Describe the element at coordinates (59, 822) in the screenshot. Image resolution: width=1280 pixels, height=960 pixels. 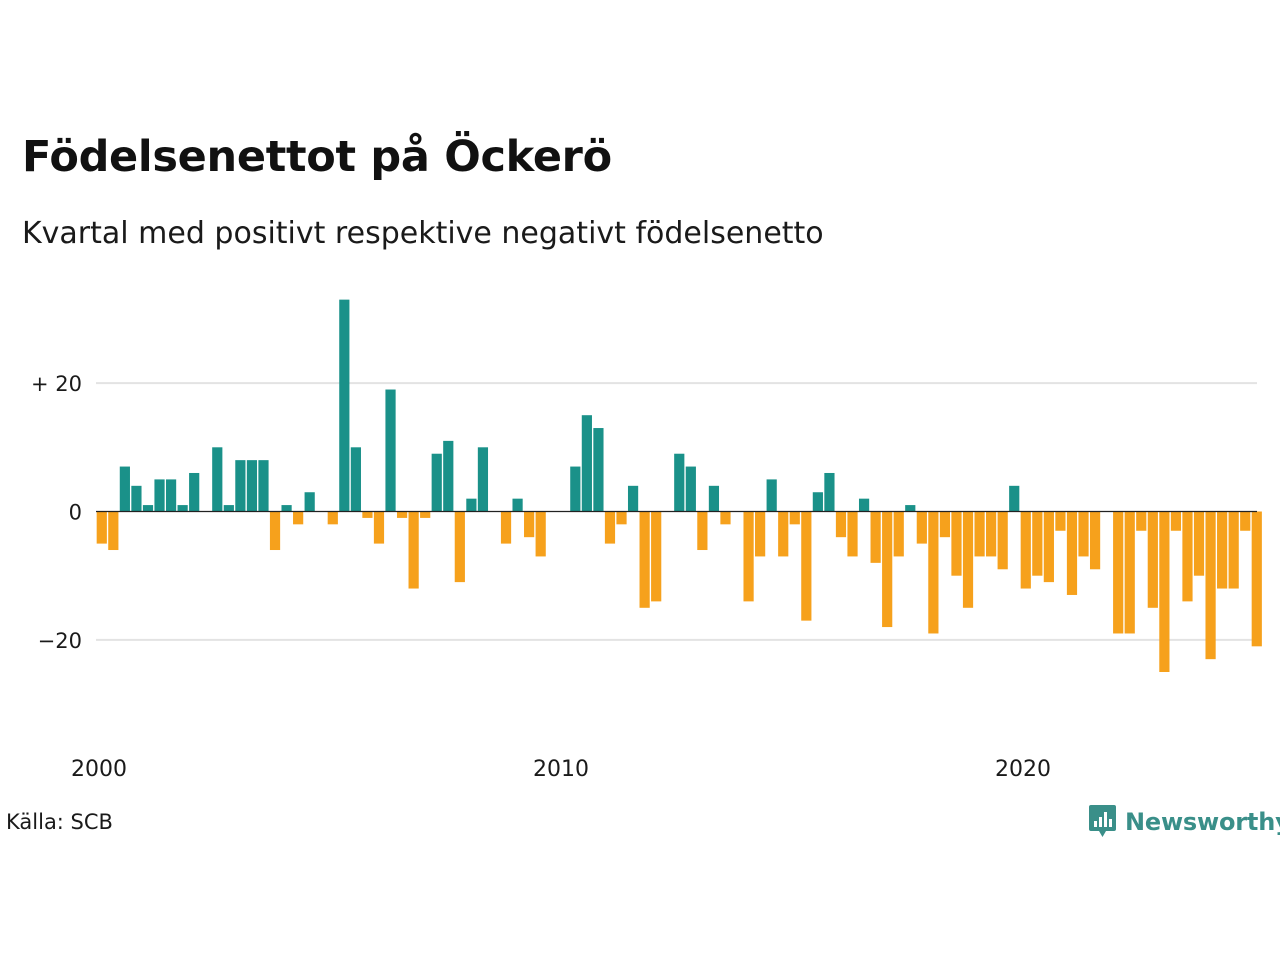
I see `source-note: Källa: SCB` at that location.